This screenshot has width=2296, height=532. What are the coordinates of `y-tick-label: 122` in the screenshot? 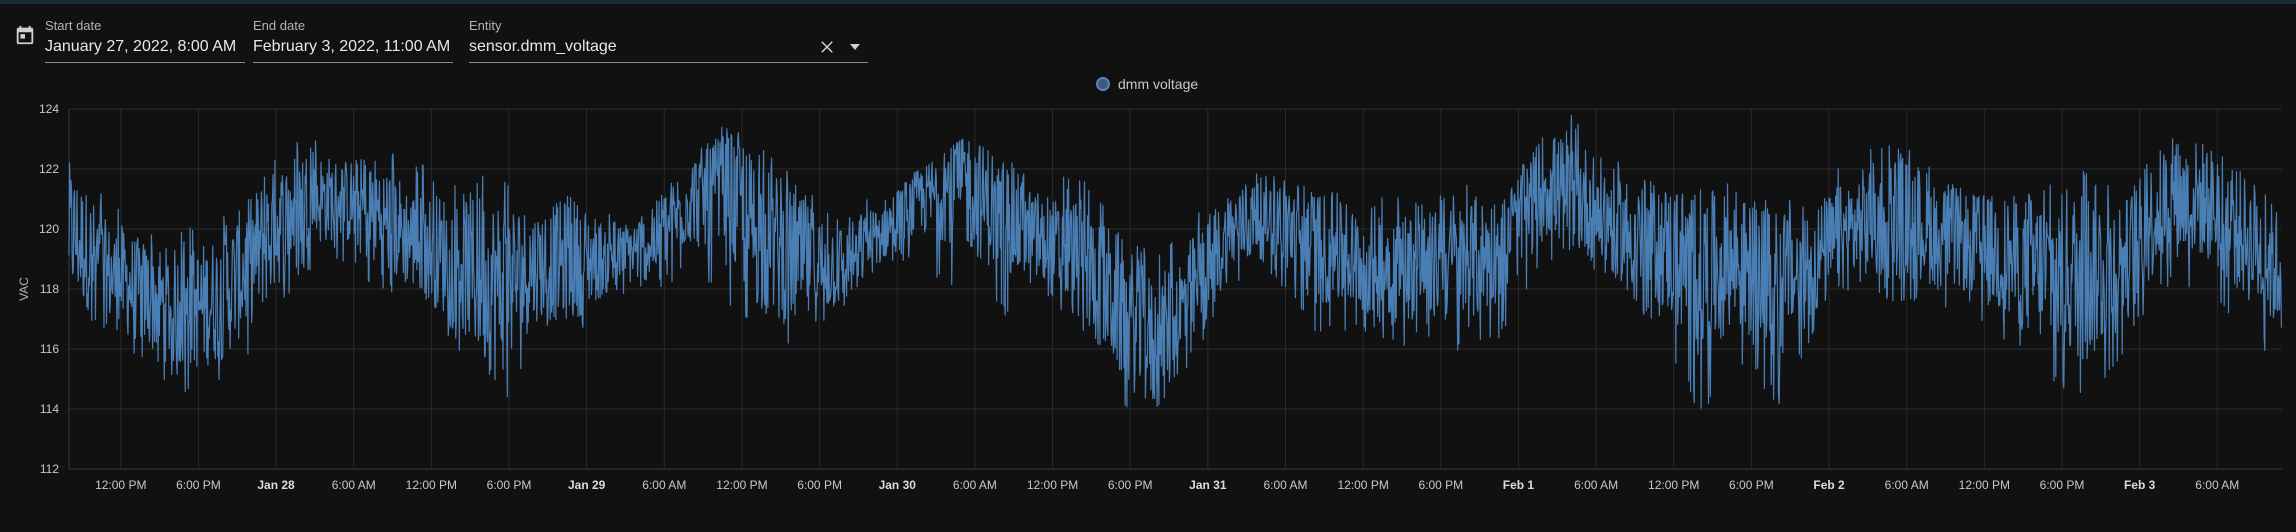 It's located at (49, 169).